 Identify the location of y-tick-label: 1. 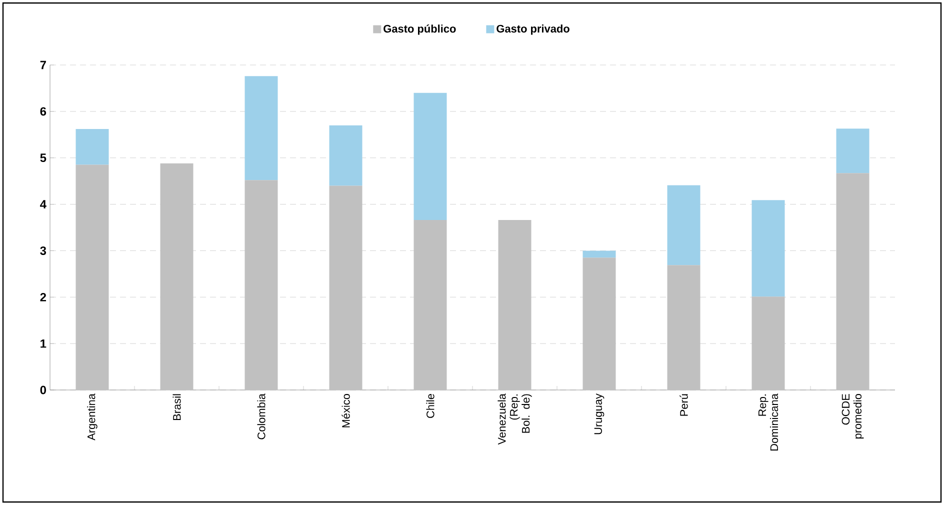
(43, 343).